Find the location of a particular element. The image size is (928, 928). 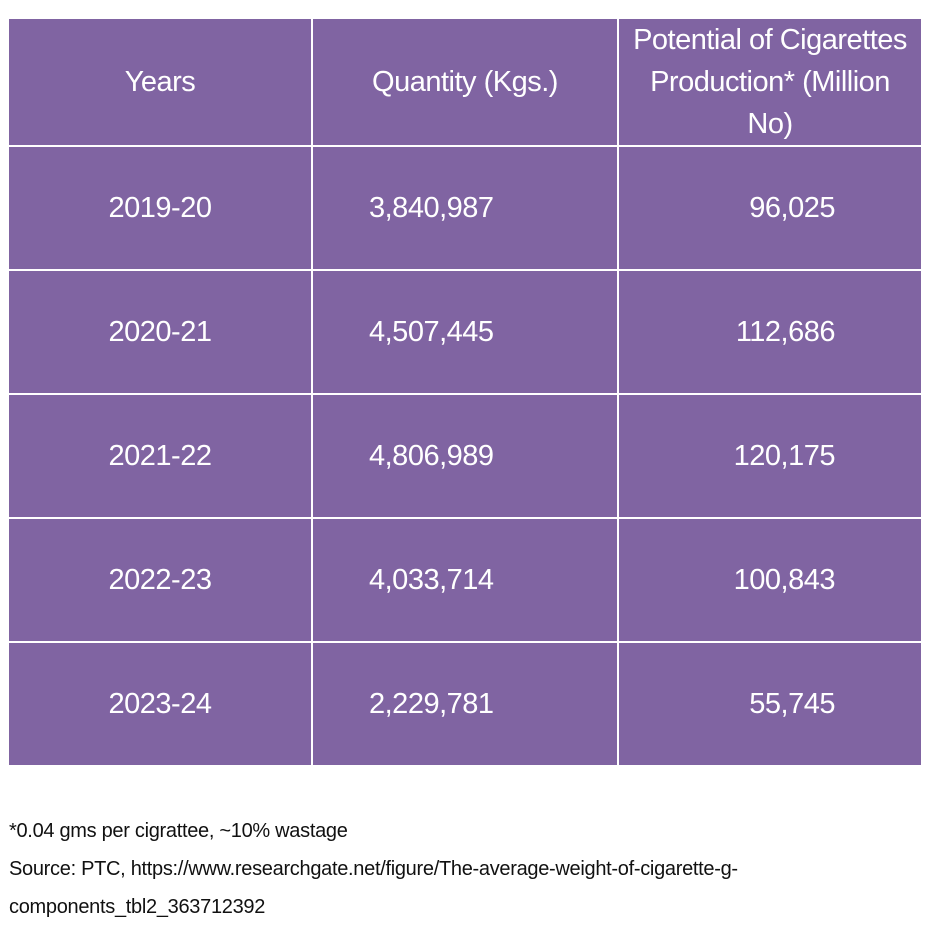

table-row: 2023-24 2,229,781 55,745 is located at coordinates (465, 704).